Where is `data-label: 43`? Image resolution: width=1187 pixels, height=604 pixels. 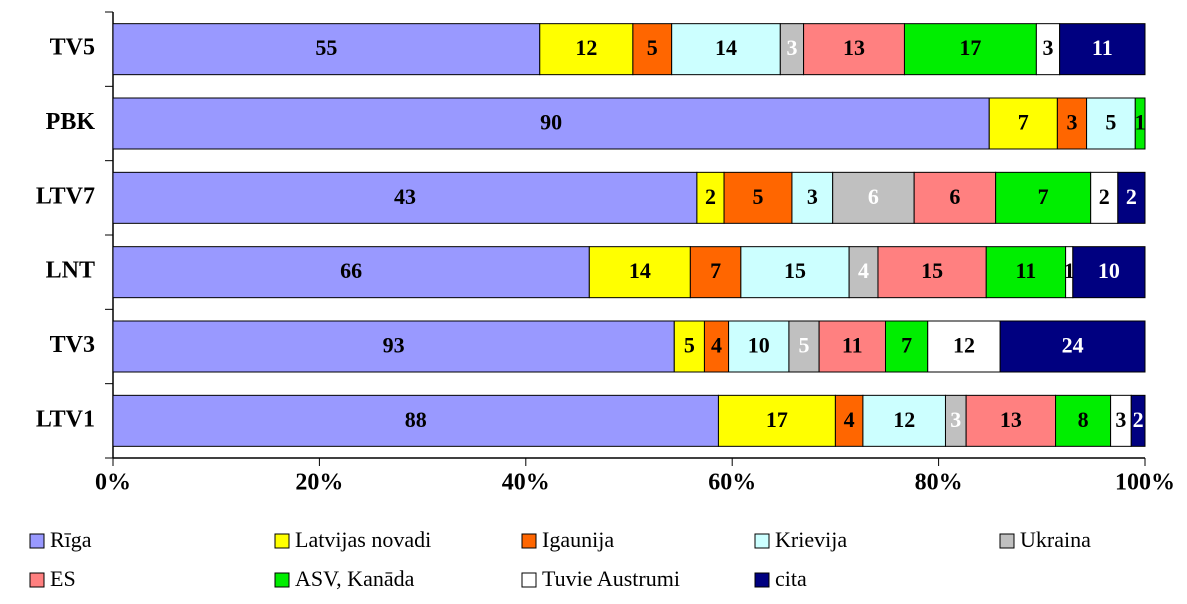 data-label: 43 is located at coordinates (405, 196).